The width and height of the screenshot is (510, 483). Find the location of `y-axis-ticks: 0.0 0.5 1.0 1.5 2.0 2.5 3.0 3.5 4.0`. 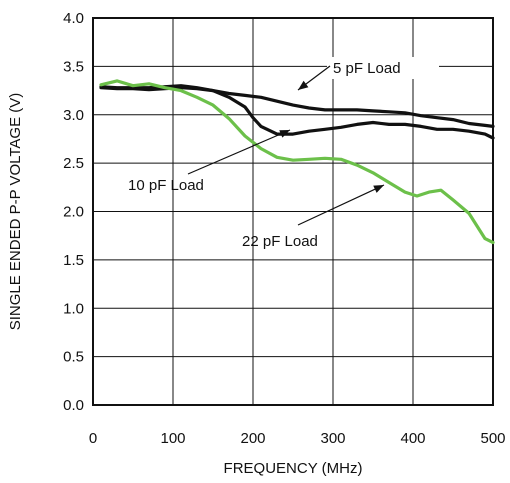

y-axis-ticks: 0.0 0.5 1.0 1.5 2.0 2.5 3.0 3.5 4.0 is located at coordinates (73, 212).